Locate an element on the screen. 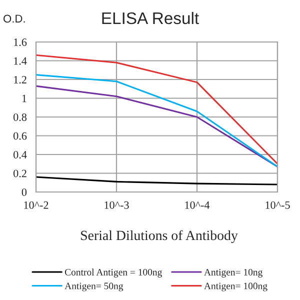 This screenshot has height=300, width=300. x-tick-label: 10^-4 is located at coordinates (197, 205).